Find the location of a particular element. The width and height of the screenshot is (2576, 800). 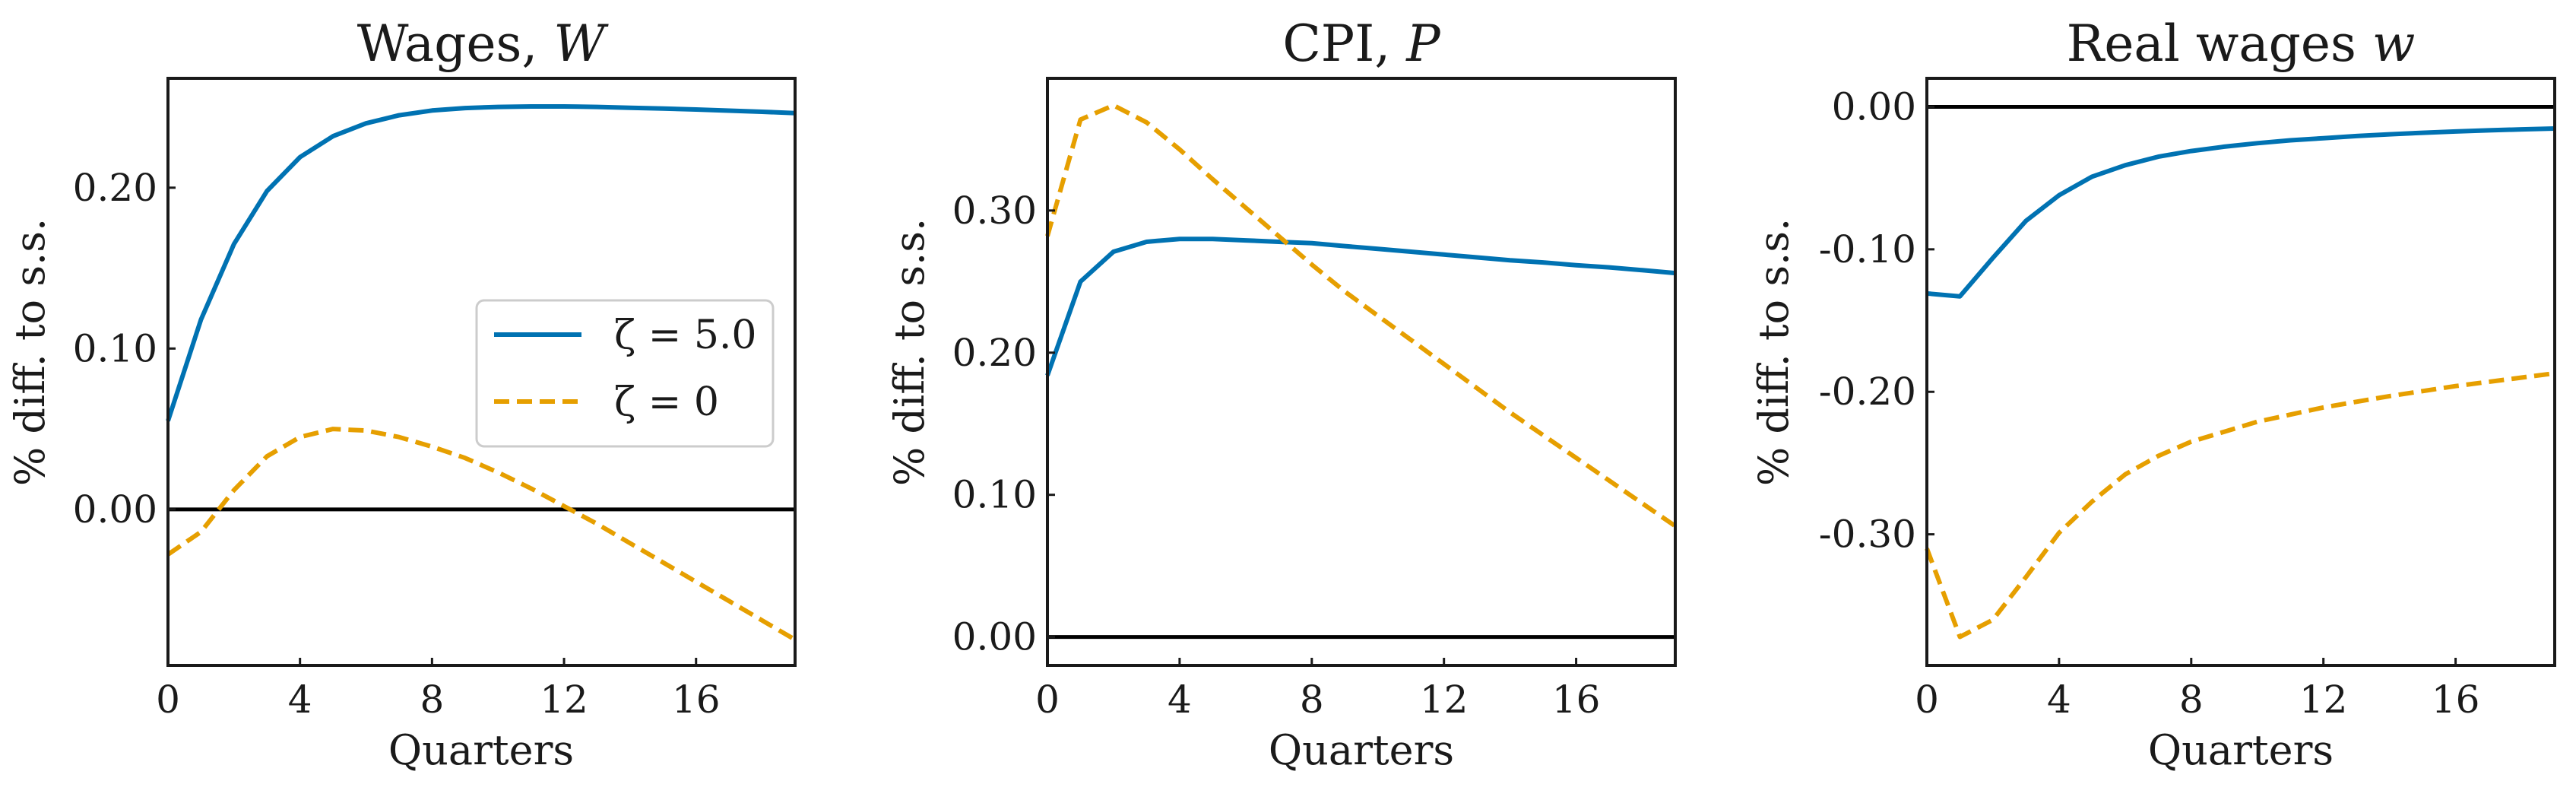

cpi-series-zeta-5-line is located at coordinates (1360, 306).